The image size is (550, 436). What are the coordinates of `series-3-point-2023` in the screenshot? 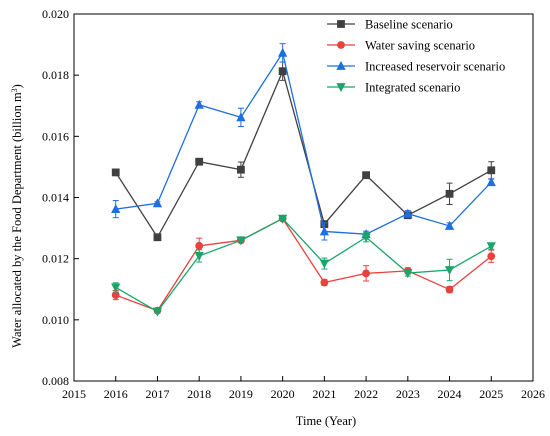 It's located at (408, 213).